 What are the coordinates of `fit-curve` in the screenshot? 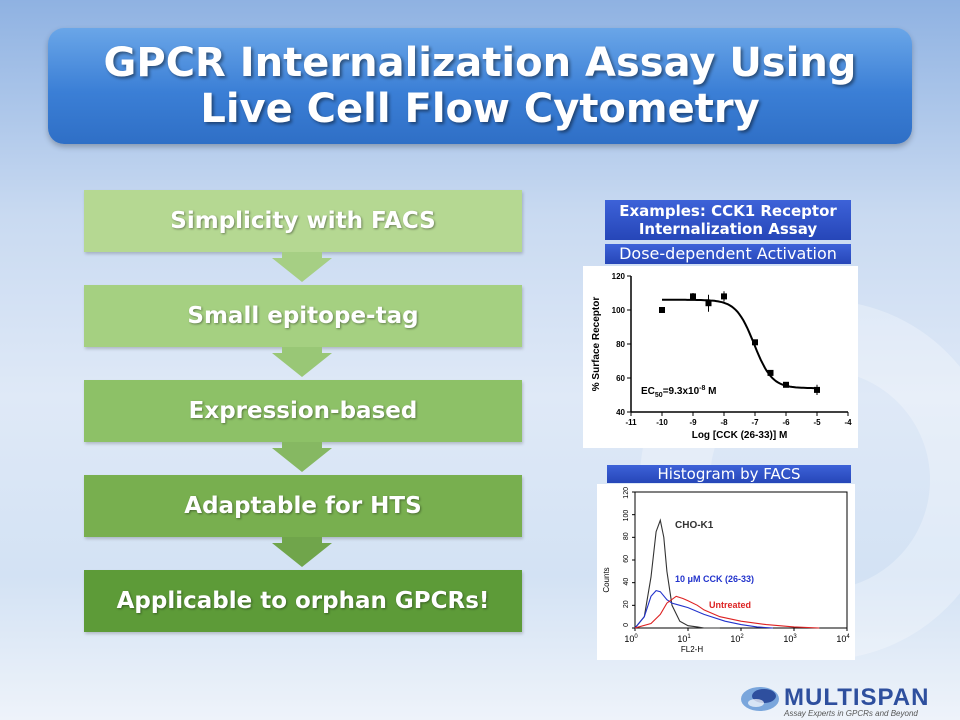 It's located at (739, 344).